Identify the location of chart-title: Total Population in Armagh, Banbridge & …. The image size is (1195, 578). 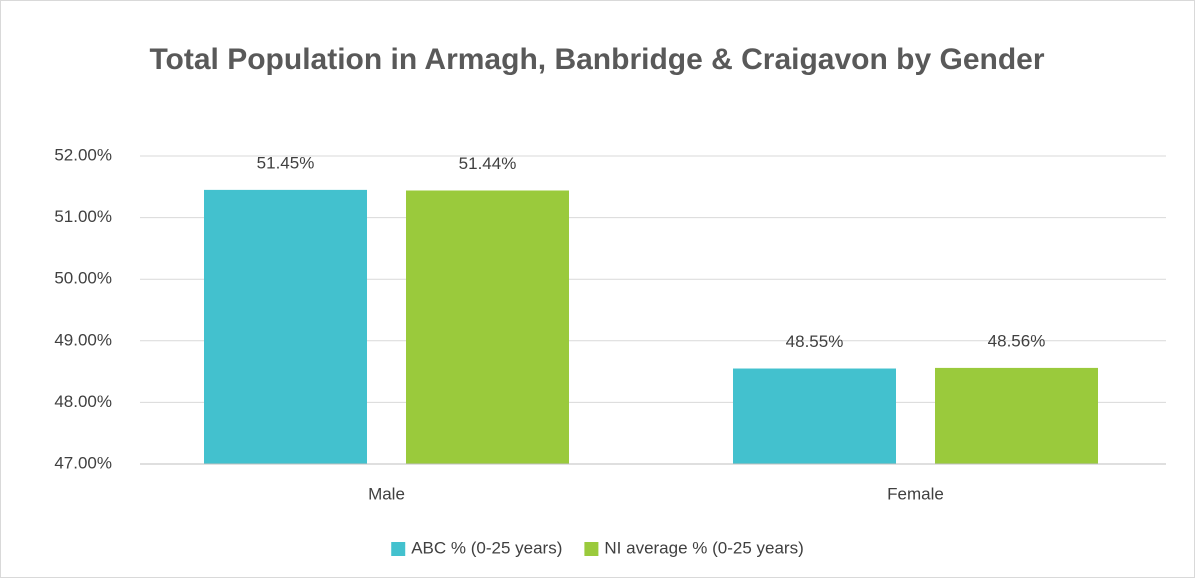
(597, 59).